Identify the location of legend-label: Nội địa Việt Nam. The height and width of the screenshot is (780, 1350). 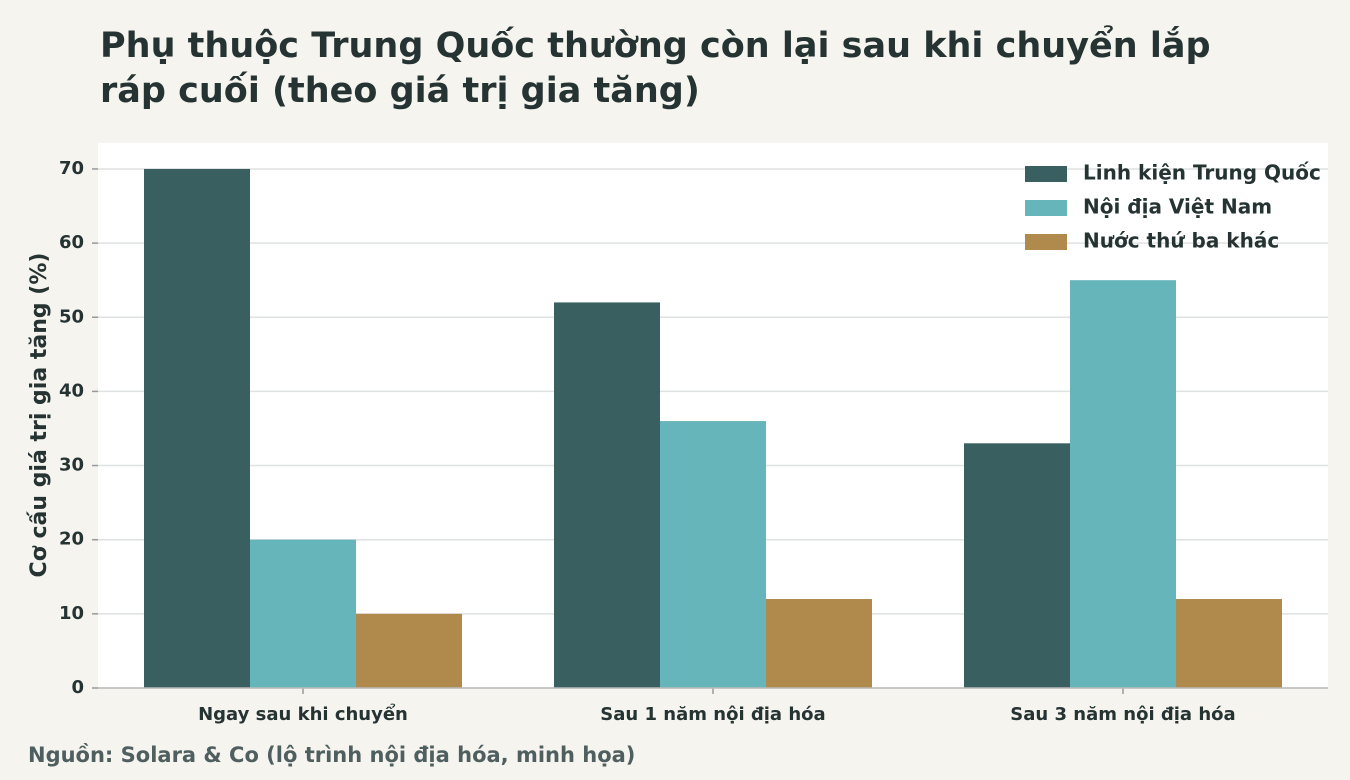
(1177, 207).